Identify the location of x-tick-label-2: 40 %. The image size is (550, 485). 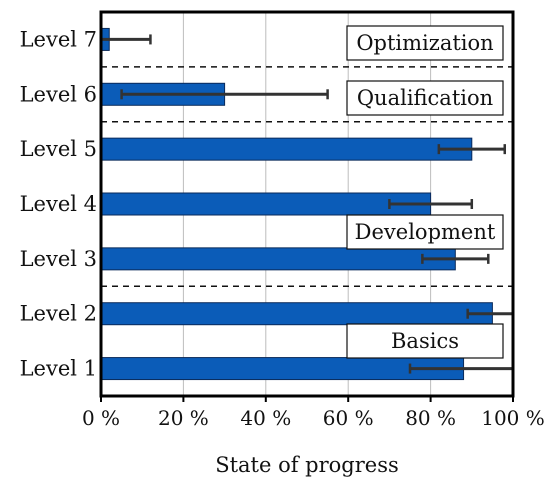
(265, 418).